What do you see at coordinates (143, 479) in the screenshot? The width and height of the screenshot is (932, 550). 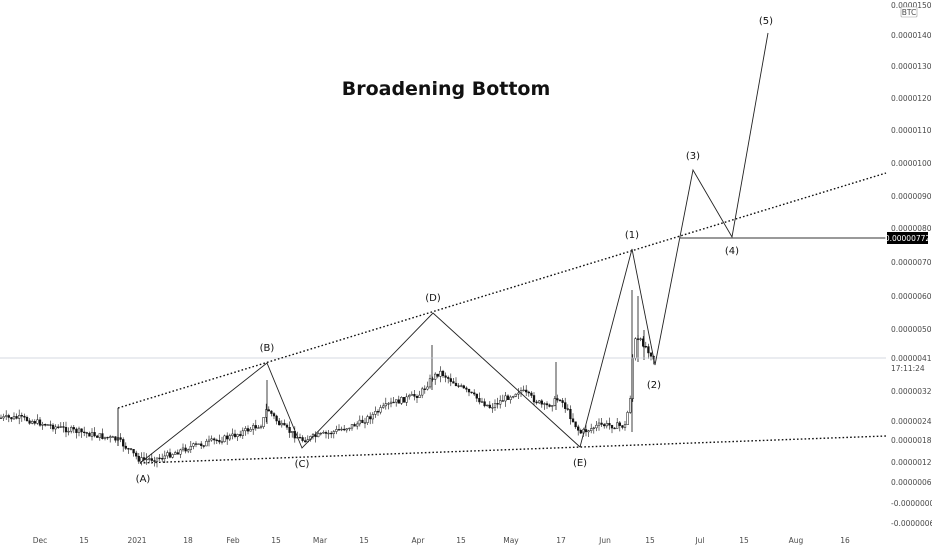 I see `wave-label: (A)` at bounding box center [143, 479].